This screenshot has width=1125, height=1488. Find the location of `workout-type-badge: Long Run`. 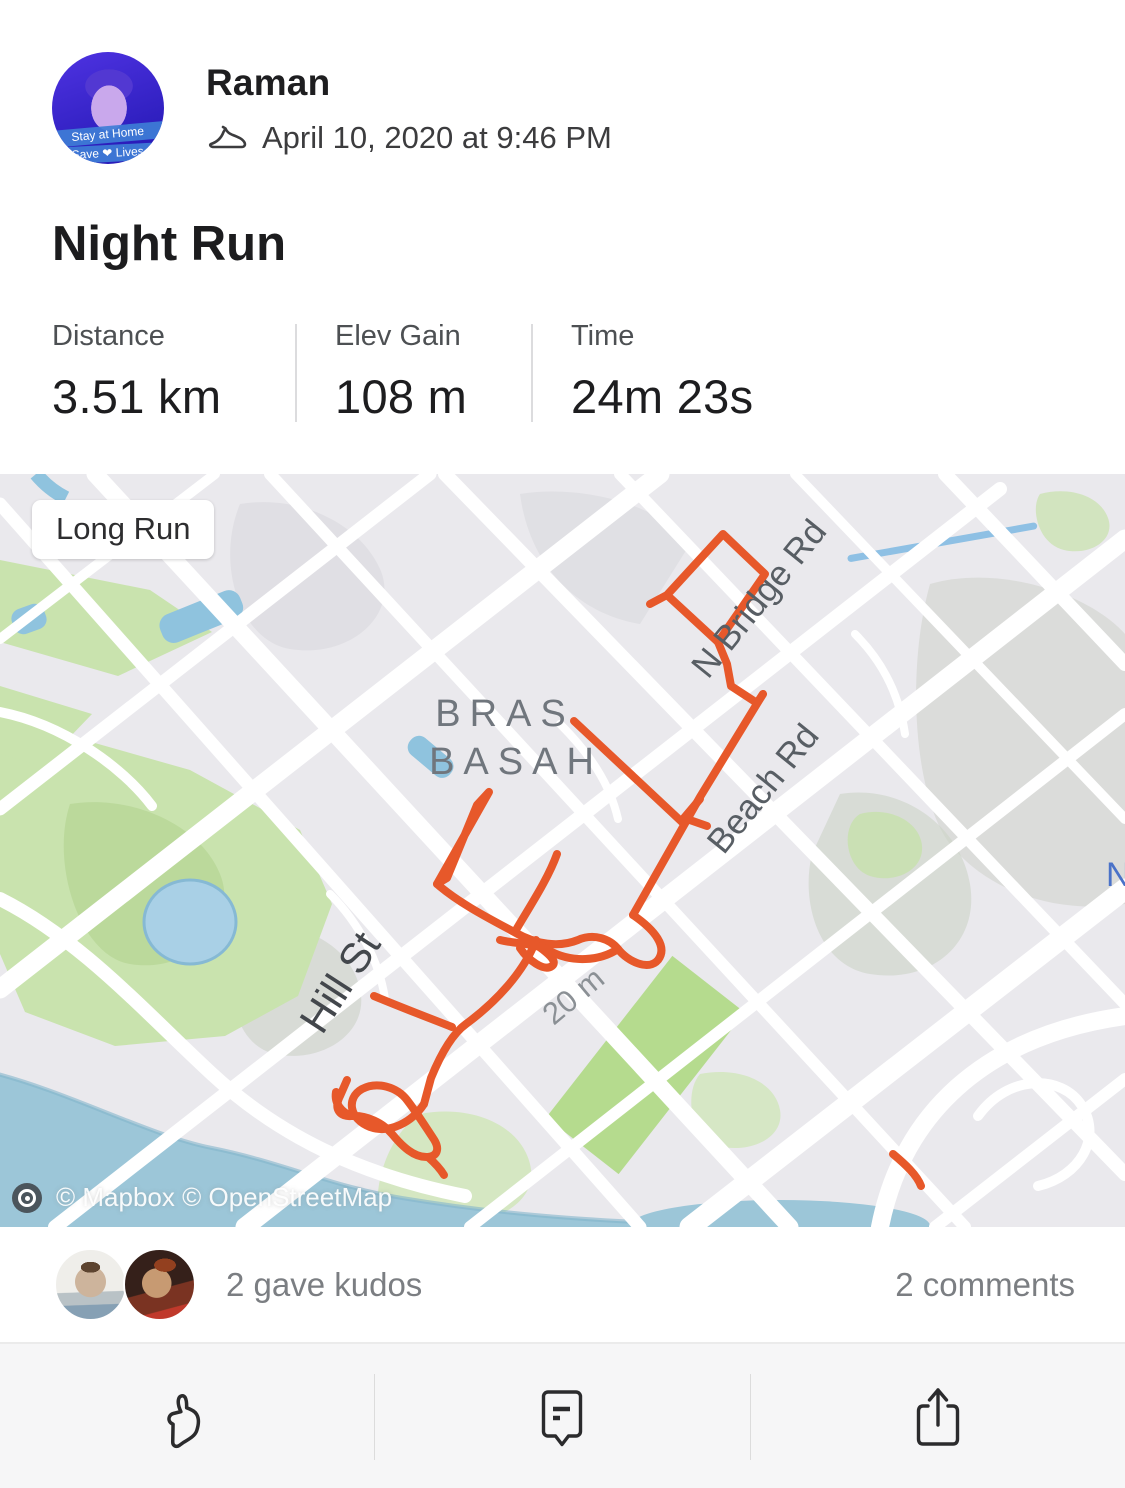

workout-type-badge: Long Run is located at coordinates (123, 529).